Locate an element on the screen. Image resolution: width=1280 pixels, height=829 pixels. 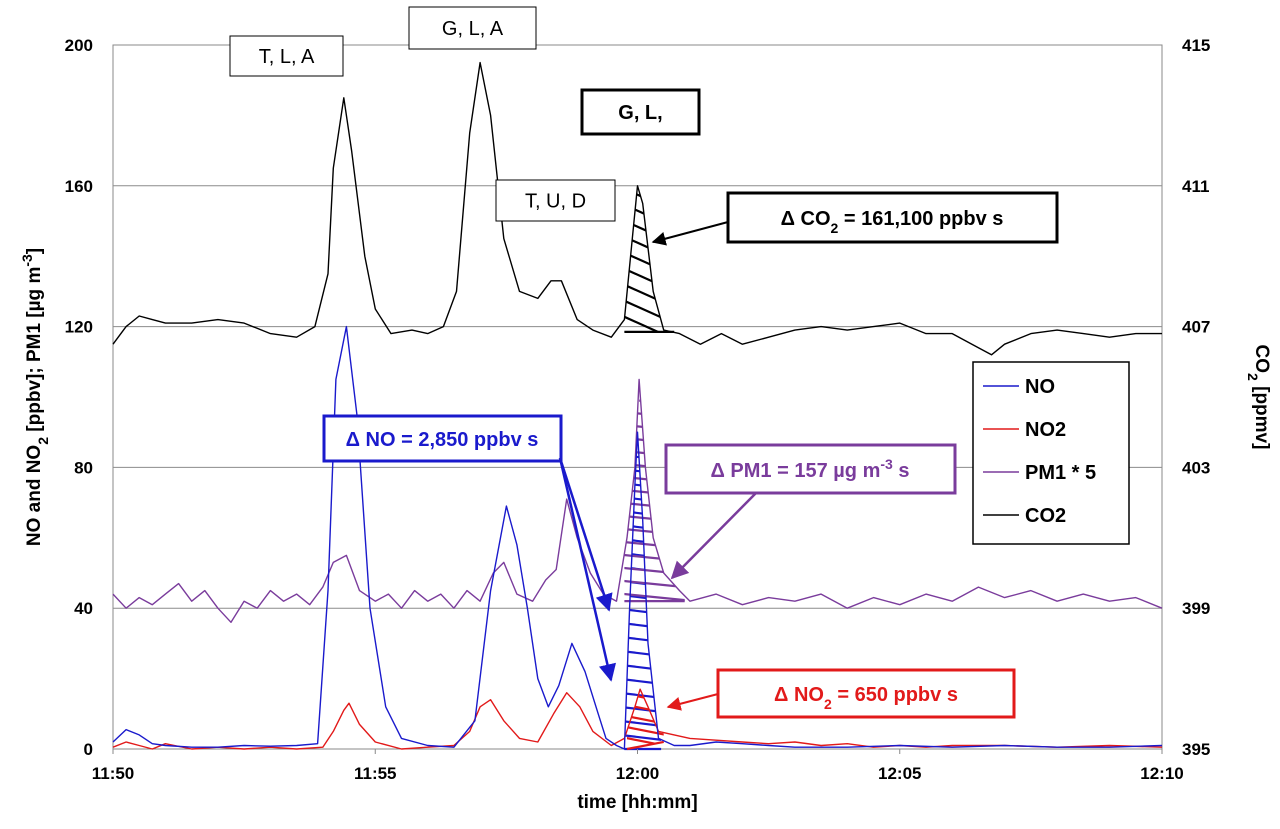
y-left-tick-label: 200 is located at coordinates (79, 45).